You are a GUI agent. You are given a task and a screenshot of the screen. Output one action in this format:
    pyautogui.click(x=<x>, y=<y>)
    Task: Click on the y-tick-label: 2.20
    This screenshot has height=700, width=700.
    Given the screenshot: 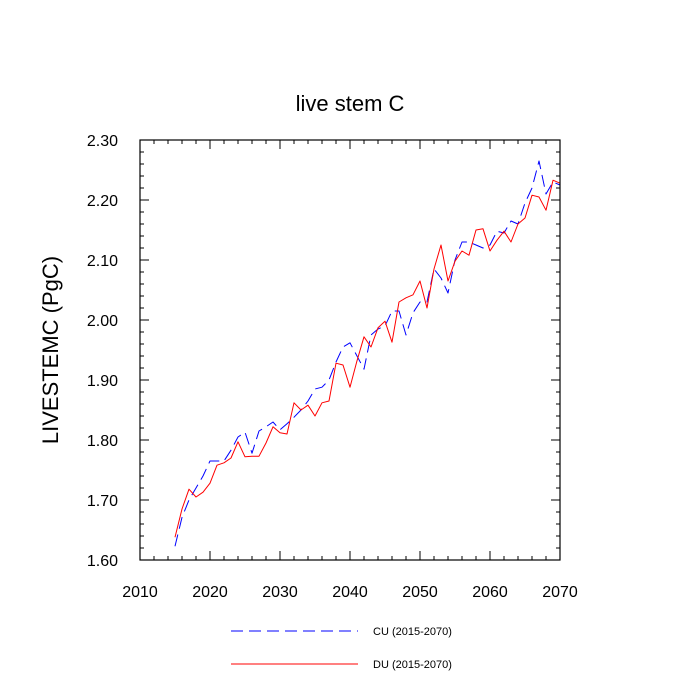 What is the action you would take?
    pyautogui.click(x=102, y=201)
    